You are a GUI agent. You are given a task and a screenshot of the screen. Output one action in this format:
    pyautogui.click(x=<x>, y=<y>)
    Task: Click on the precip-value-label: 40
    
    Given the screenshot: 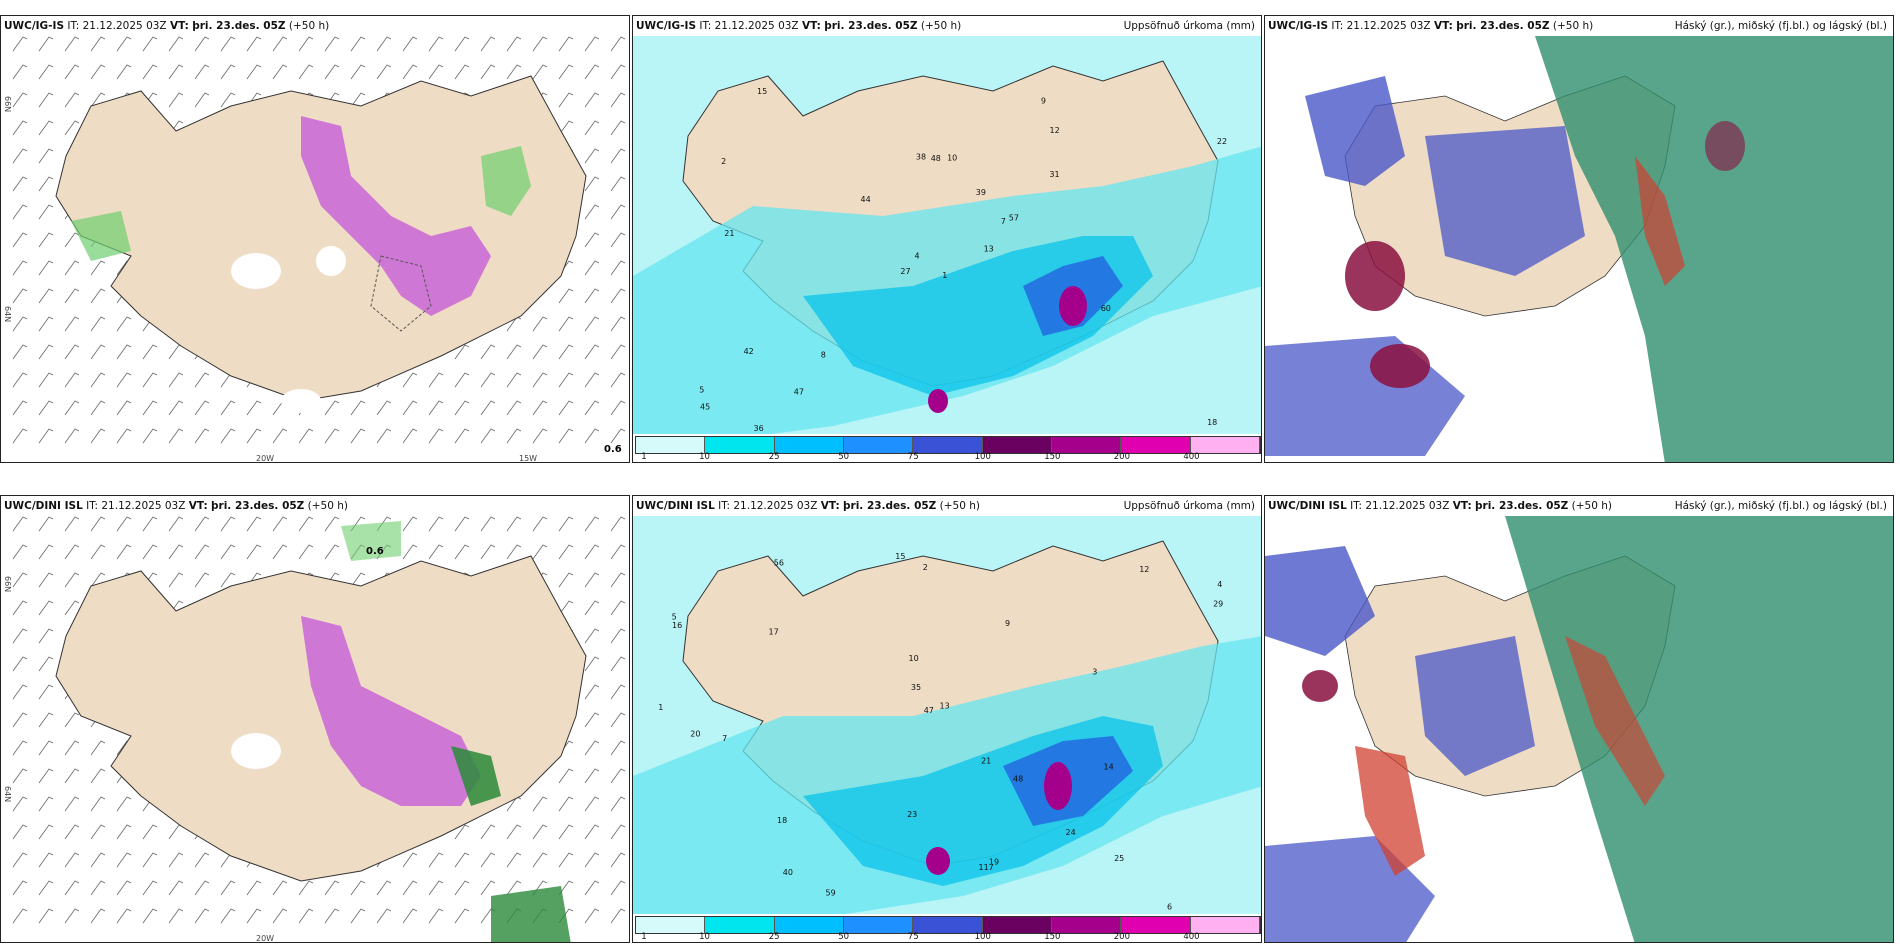 What is the action you would take?
    pyautogui.click(x=788, y=872)
    